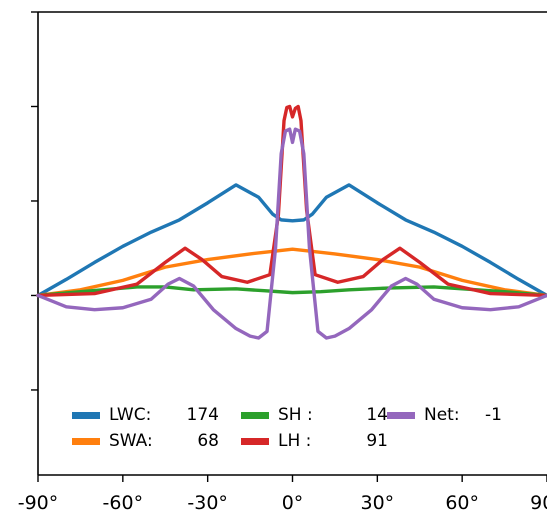 Image resolution: width=547 pixels, height=521 pixels. Describe the element at coordinates (377, 441) in the screenshot. I see `legend-value: 91` at that location.